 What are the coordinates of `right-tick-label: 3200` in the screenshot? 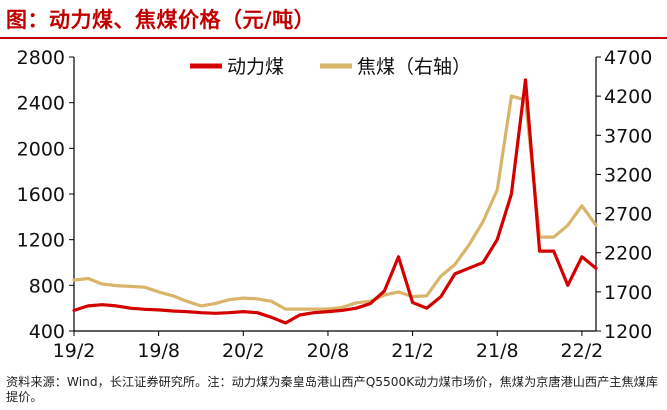 It's located at (628, 175).